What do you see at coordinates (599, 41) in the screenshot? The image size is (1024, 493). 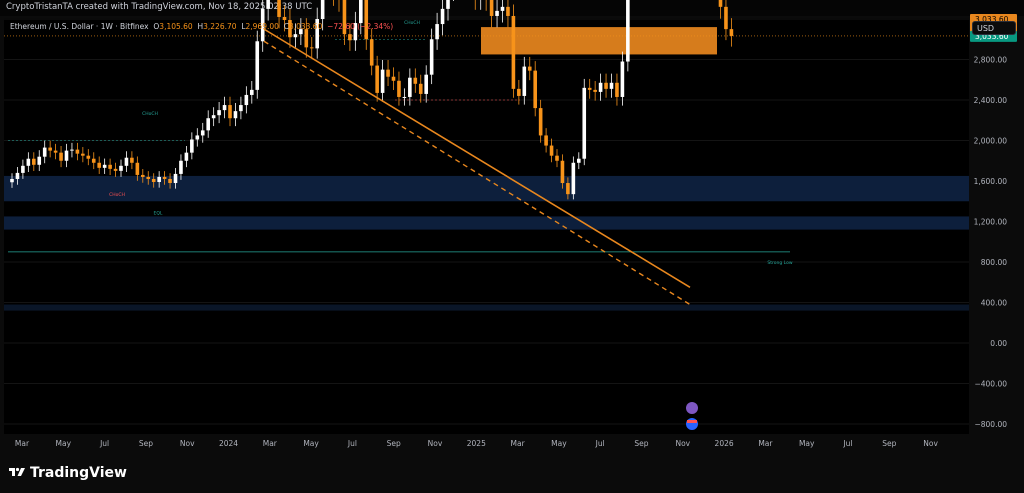 I see `order-block-zone` at bounding box center [599, 41].